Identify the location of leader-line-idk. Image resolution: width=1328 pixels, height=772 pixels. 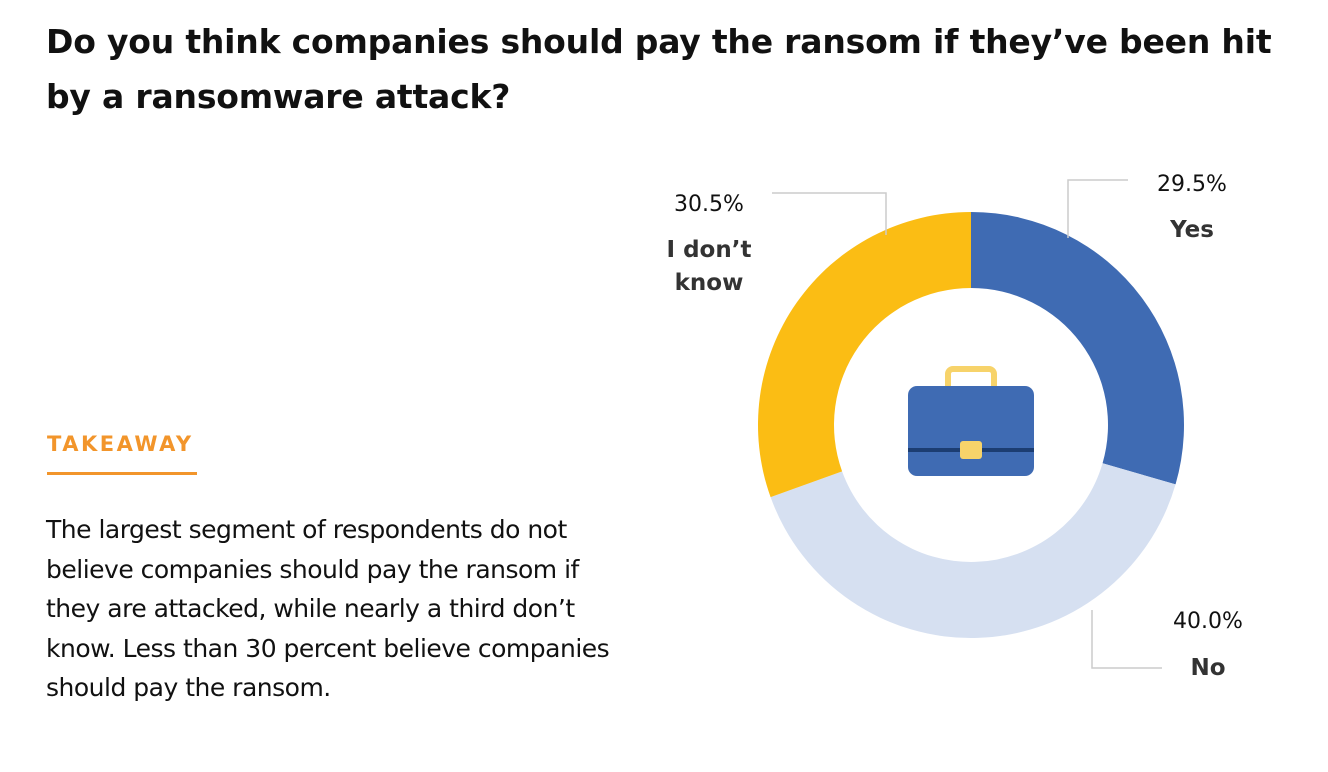
(829, 213).